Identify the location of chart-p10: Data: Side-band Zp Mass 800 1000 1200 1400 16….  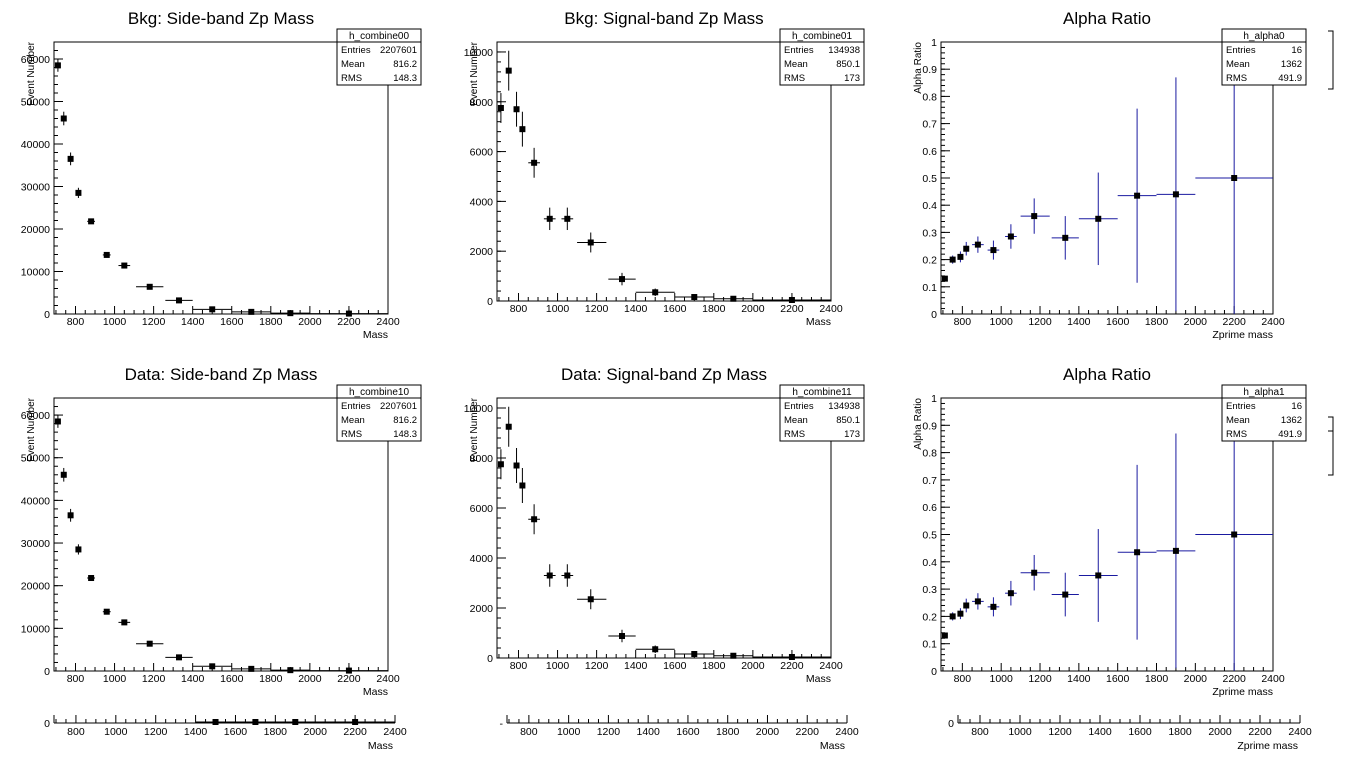
(221, 531).